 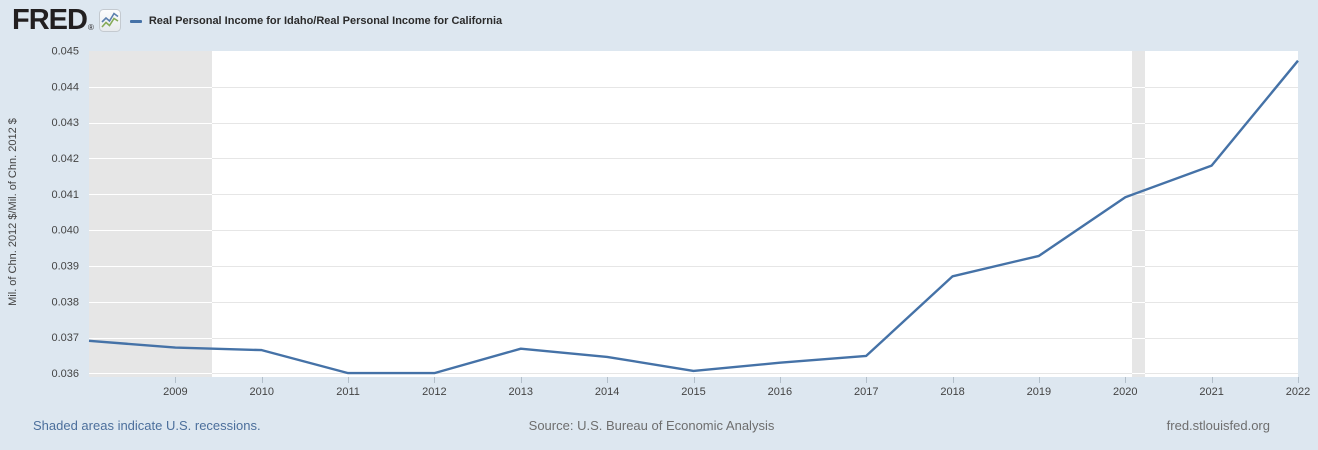 What do you see at coordinates (1218, 425) in the screenshot?
I see `fred-site-link: fred.stlouisfed.org` at bounding box center [1218, 425].